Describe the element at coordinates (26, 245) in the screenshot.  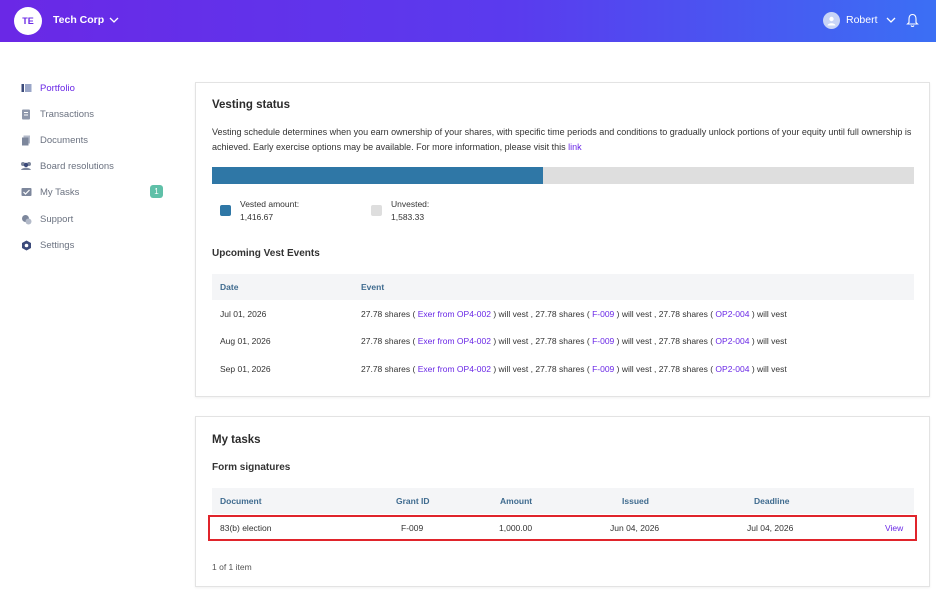
I see `settings-icon` at that location.